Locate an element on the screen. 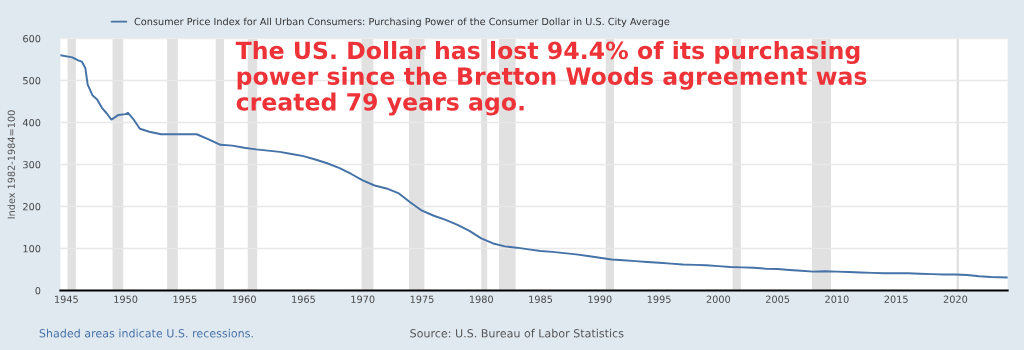  y-axis-title: Index 1982-1984=100 is located at coordinates (11, 164).